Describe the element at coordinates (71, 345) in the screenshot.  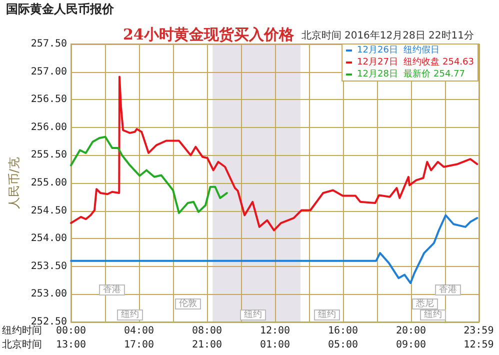
I see `x2-tick-label: 13:00` at that location.